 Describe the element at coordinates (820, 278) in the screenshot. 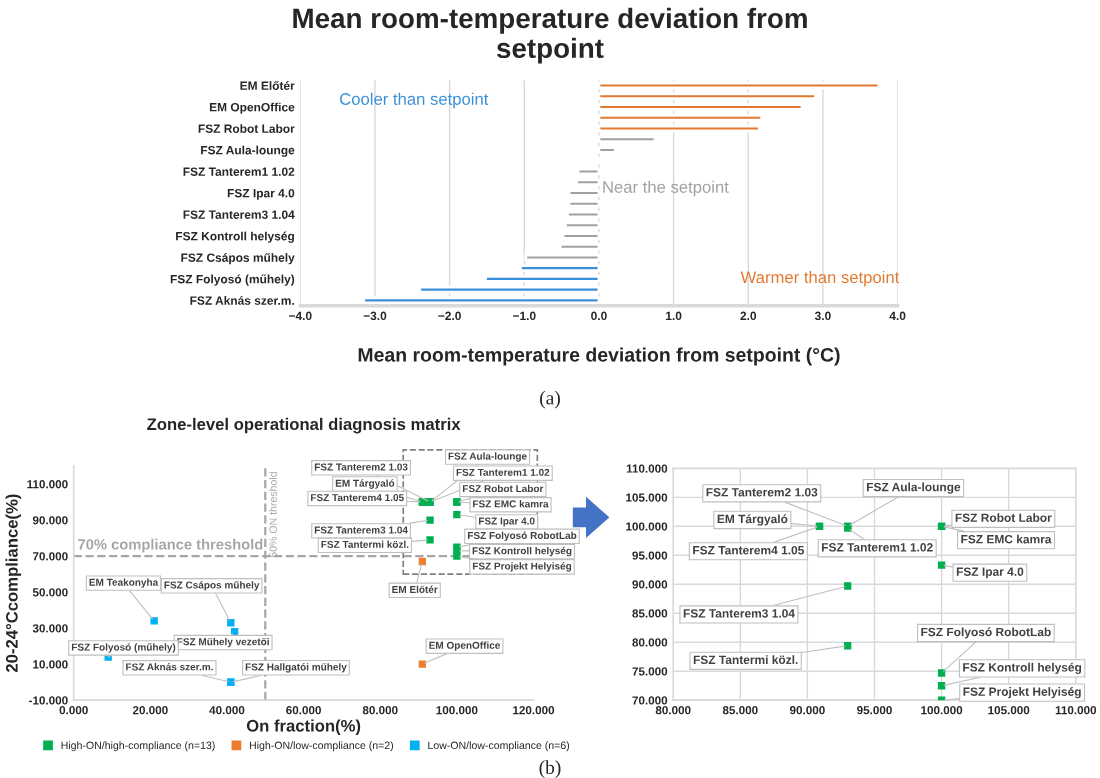

I see `text: Warmer than setpoint` at that location.